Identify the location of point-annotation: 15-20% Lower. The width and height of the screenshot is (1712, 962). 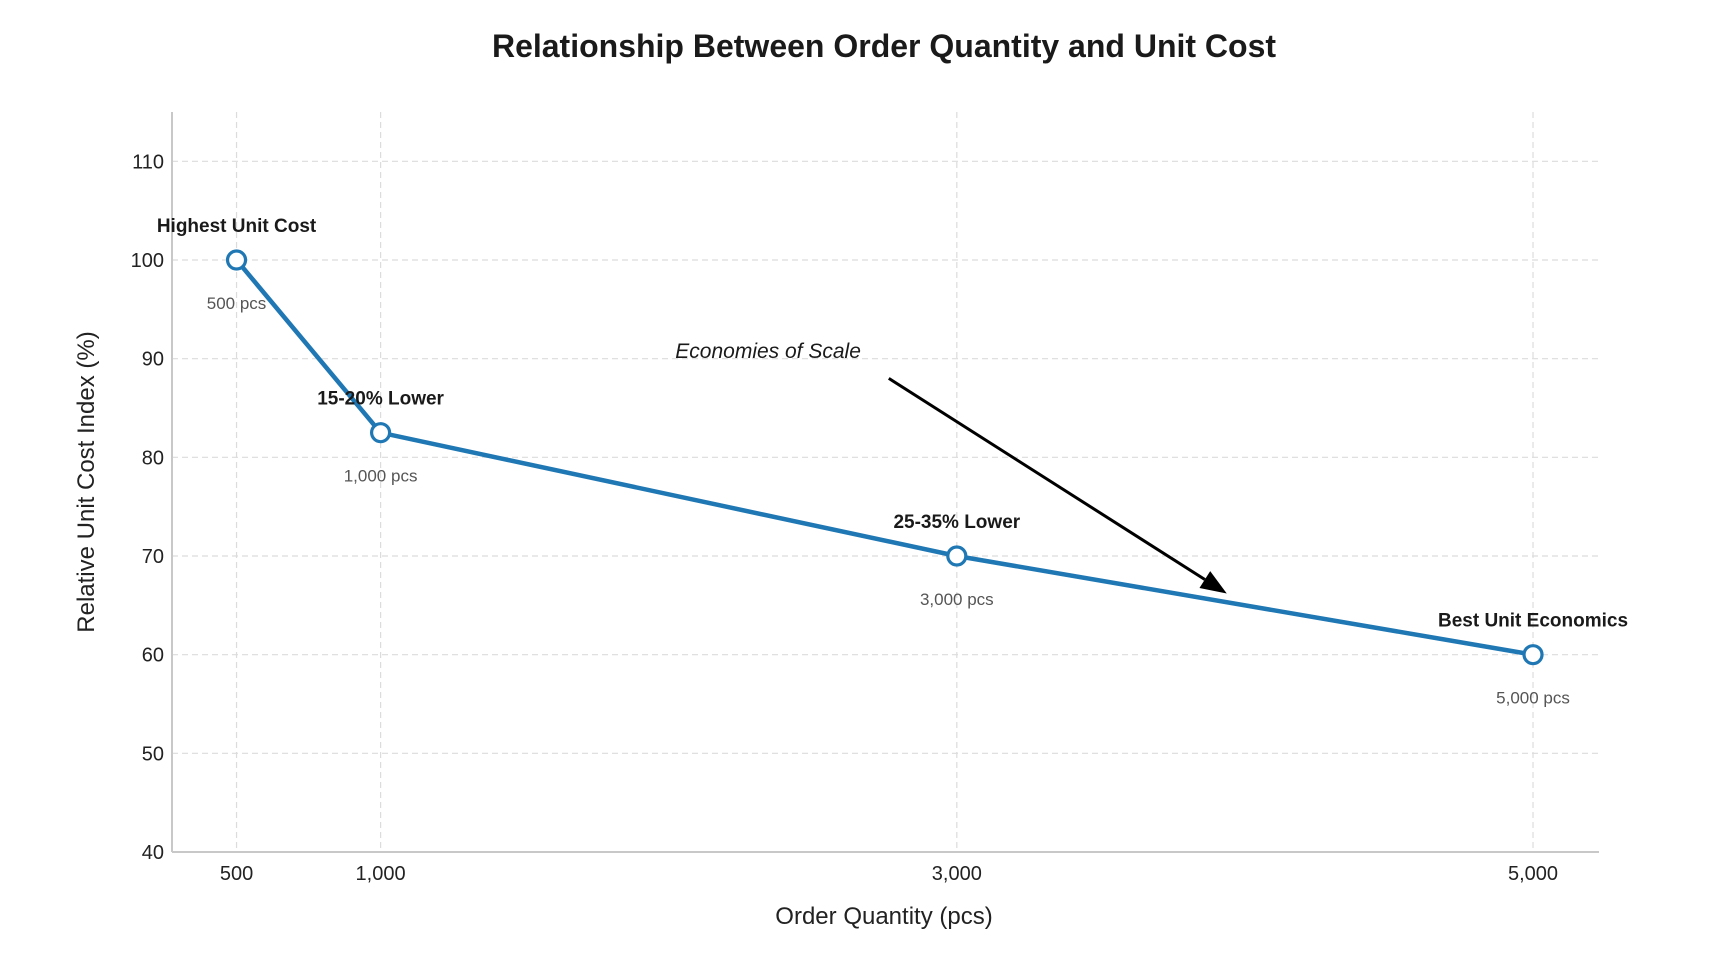
(380, 399).